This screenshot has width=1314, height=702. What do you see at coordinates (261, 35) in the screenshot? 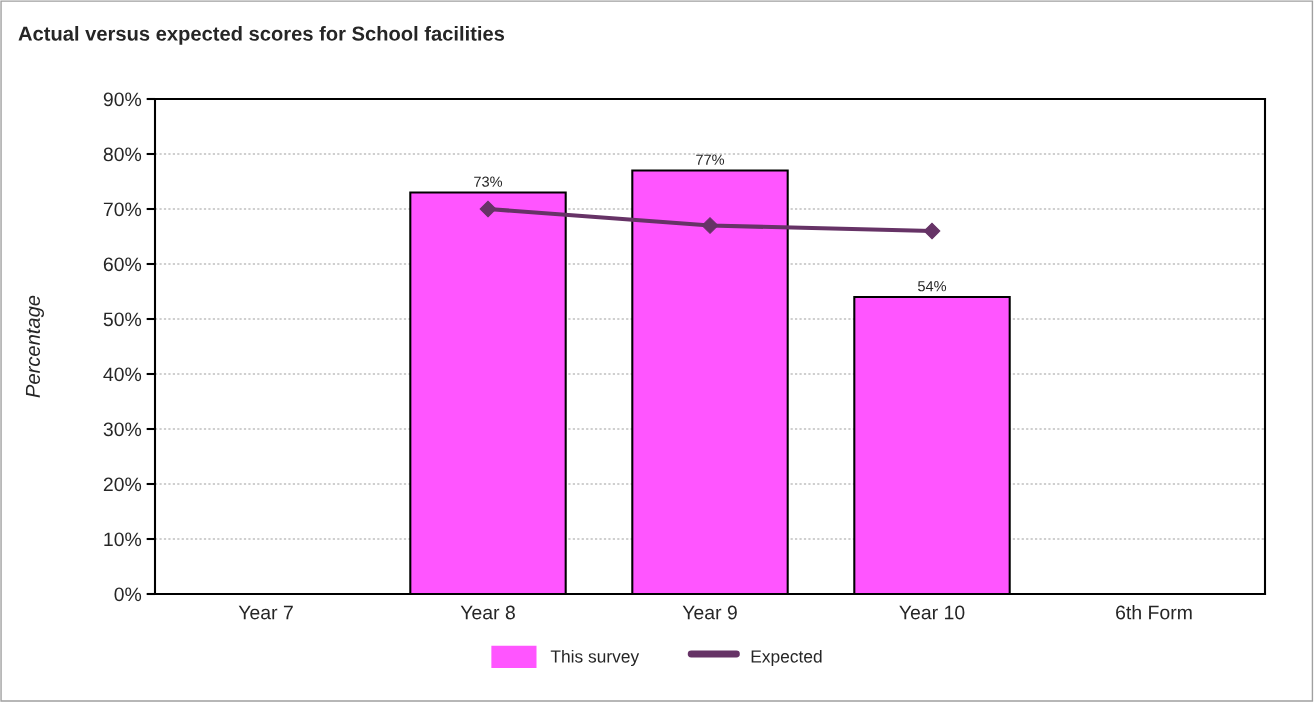
I see `chart-title: Actual versus expected scores for School facilities` at bounding box center [261, 35].